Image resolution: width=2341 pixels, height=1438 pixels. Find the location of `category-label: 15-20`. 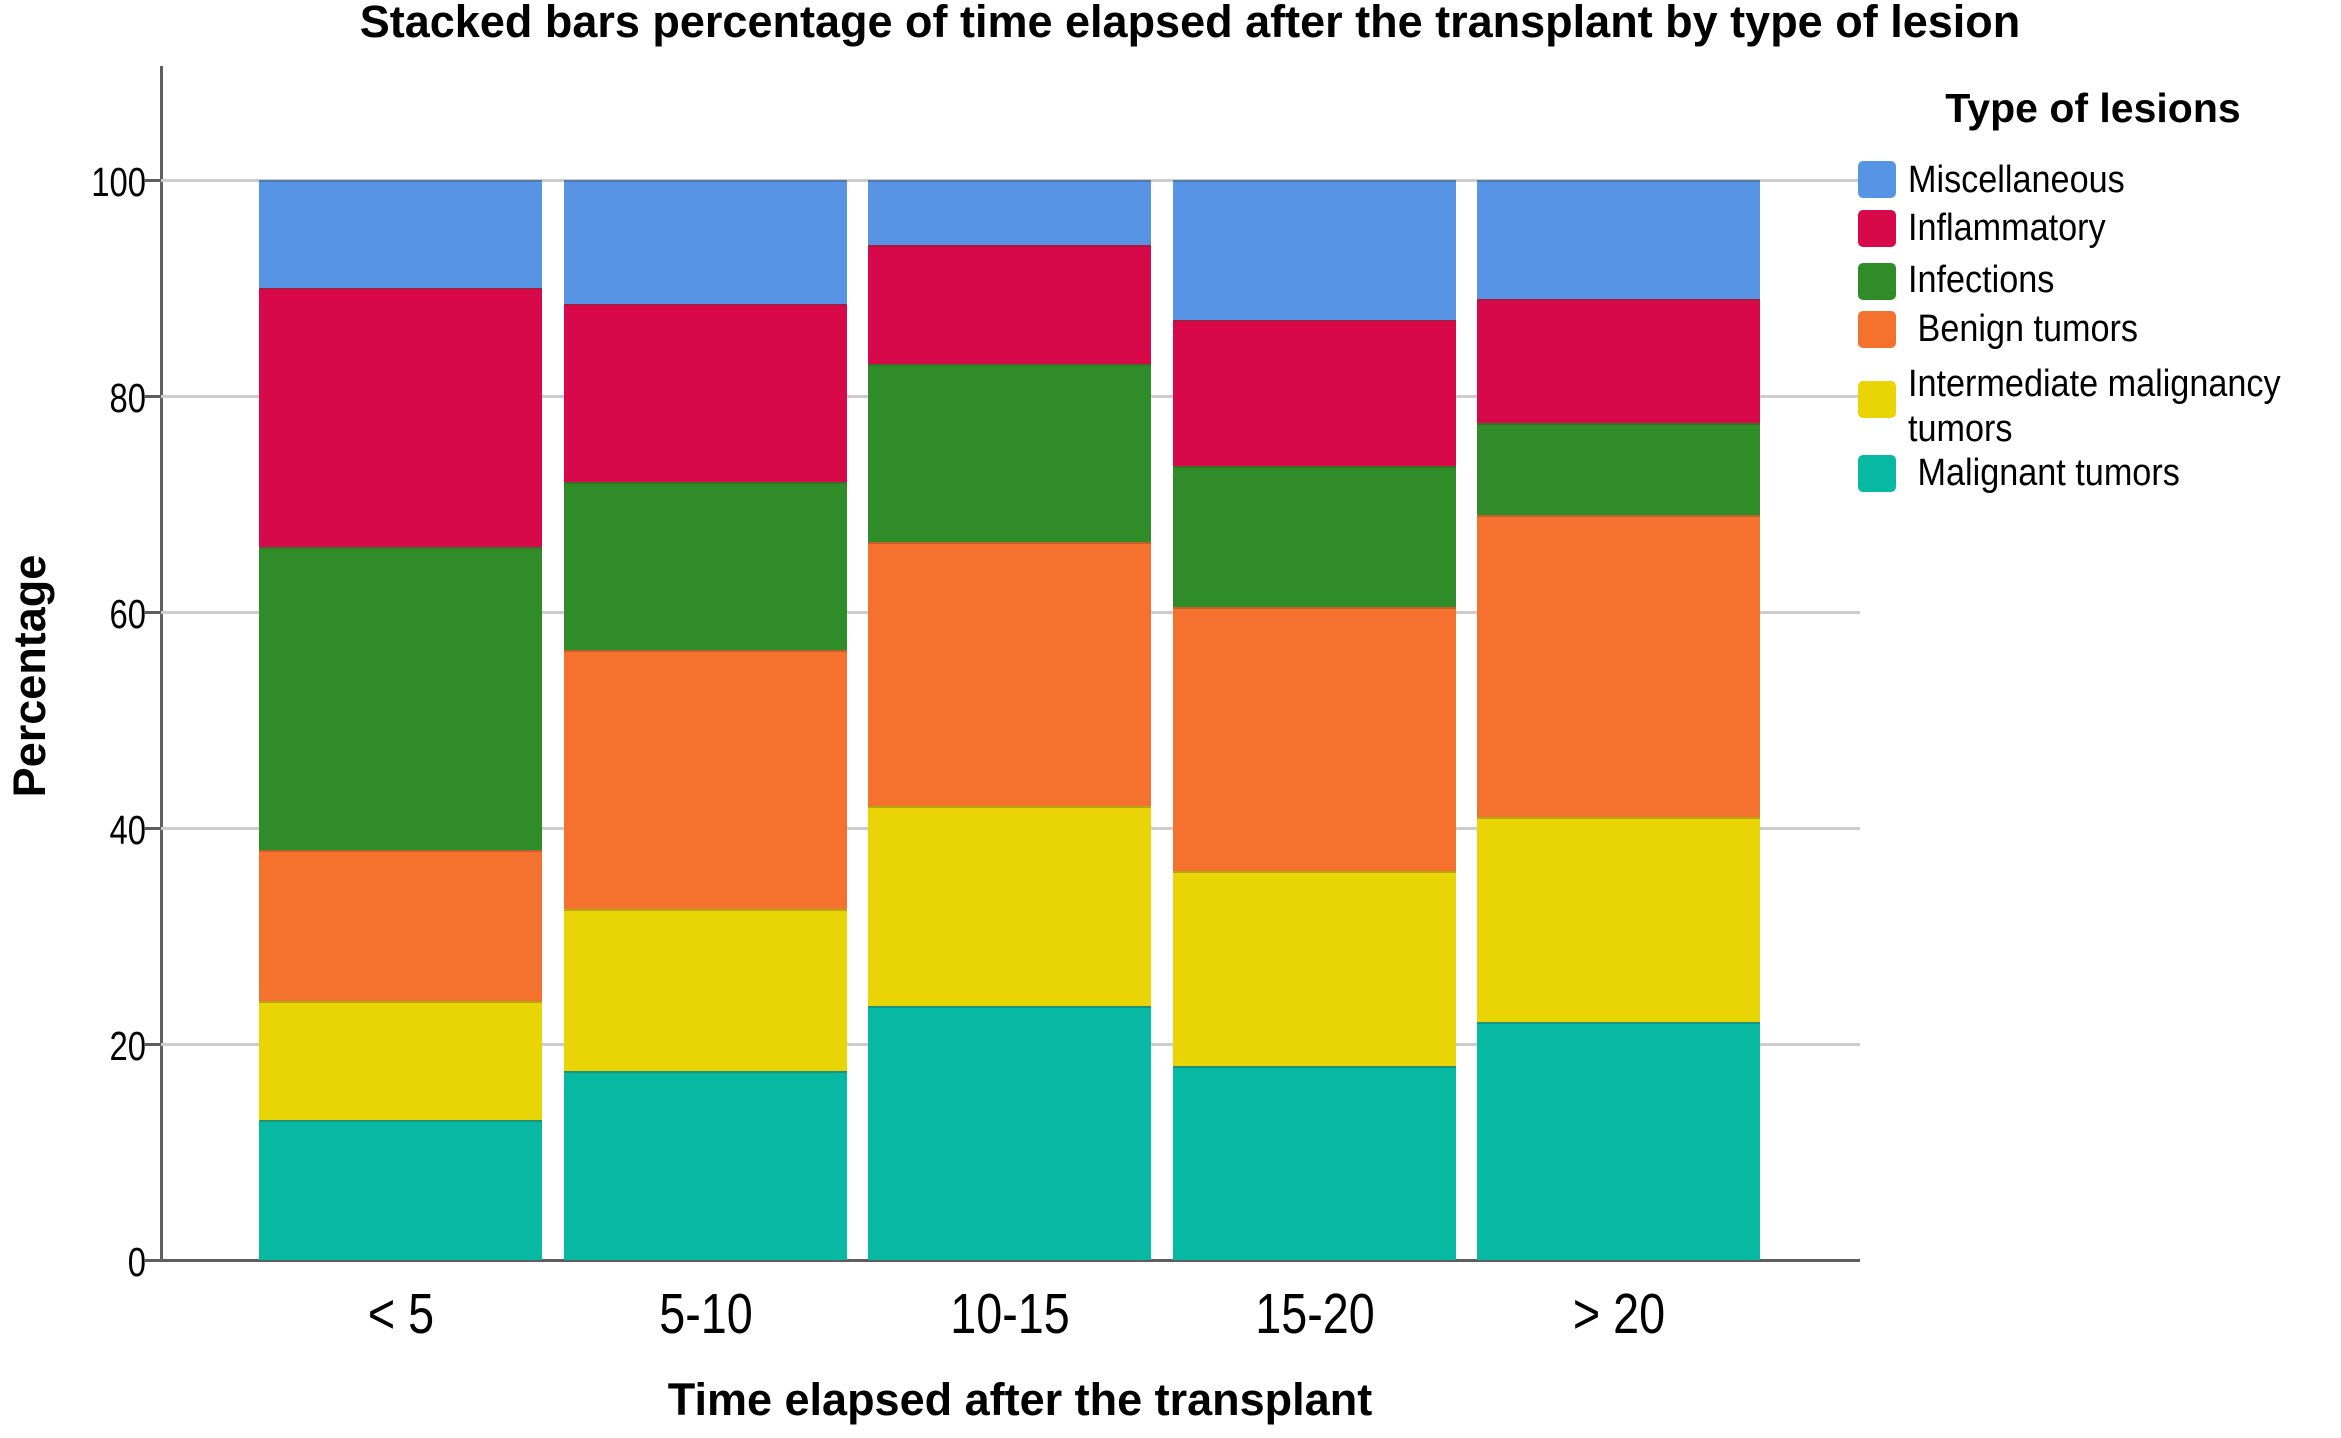

category-label: 15-20 is located at coordinates (1314, 1314).